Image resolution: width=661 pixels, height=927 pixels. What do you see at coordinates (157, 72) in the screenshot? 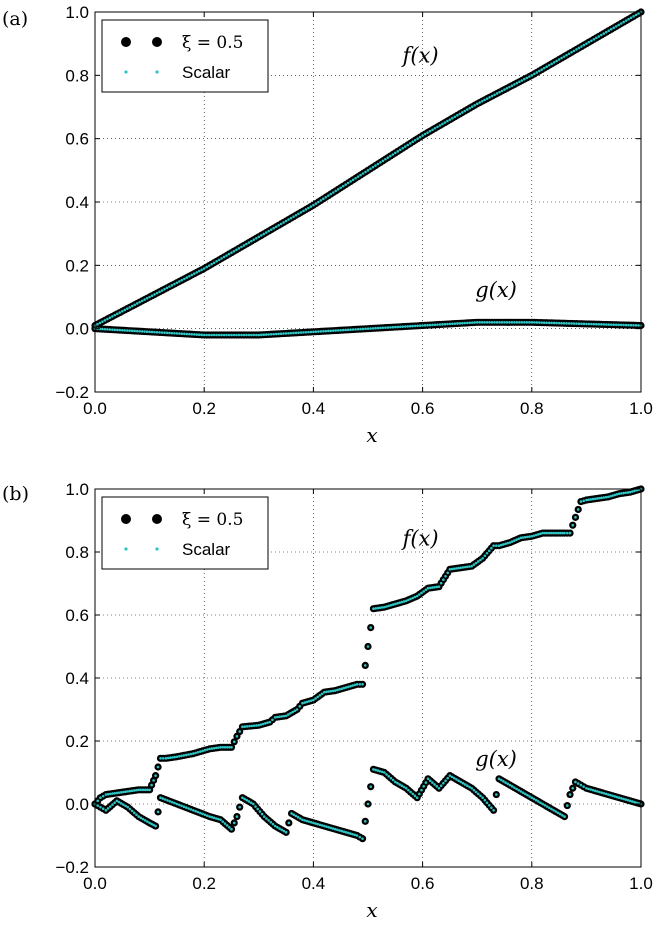
I see `legend-scalar-marker` at bounding box center [157, 72].